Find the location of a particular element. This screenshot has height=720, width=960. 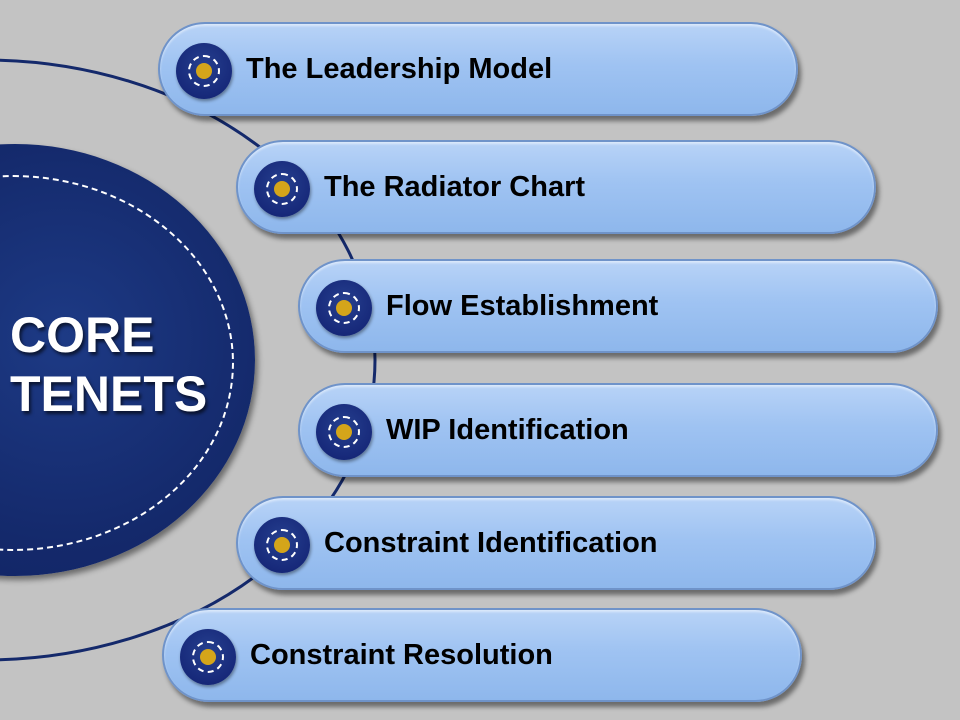

tenet-pill-wip-identification: WIP Identification is located at coordinates (618, 430).